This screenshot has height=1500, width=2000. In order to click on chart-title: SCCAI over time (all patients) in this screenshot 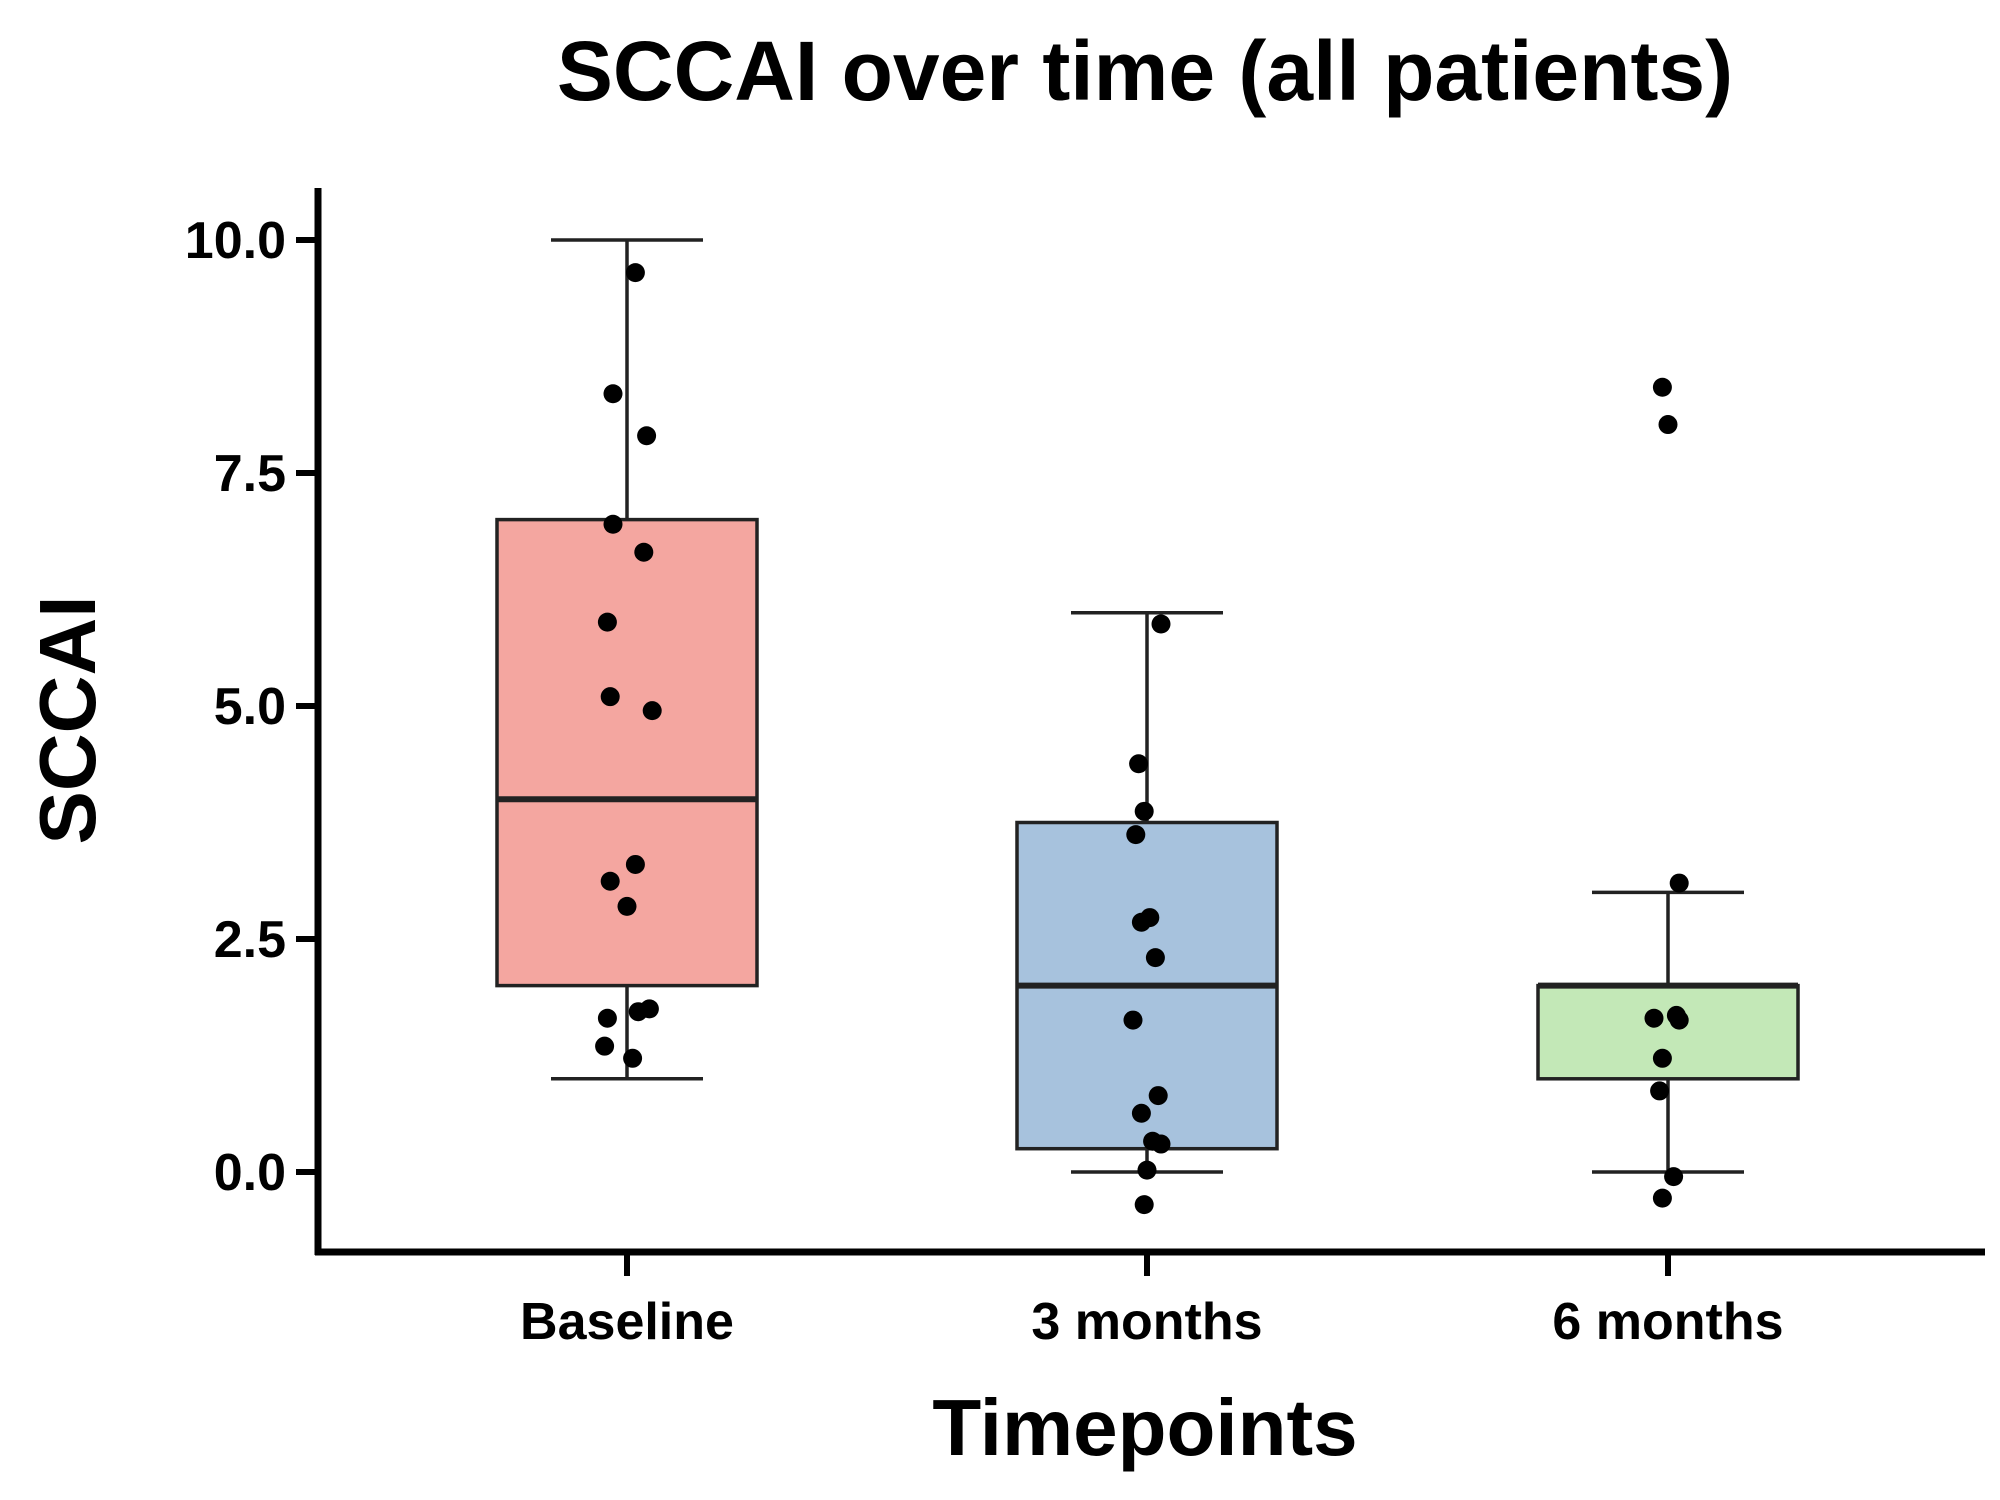, I will do `click(1145, 71)`.